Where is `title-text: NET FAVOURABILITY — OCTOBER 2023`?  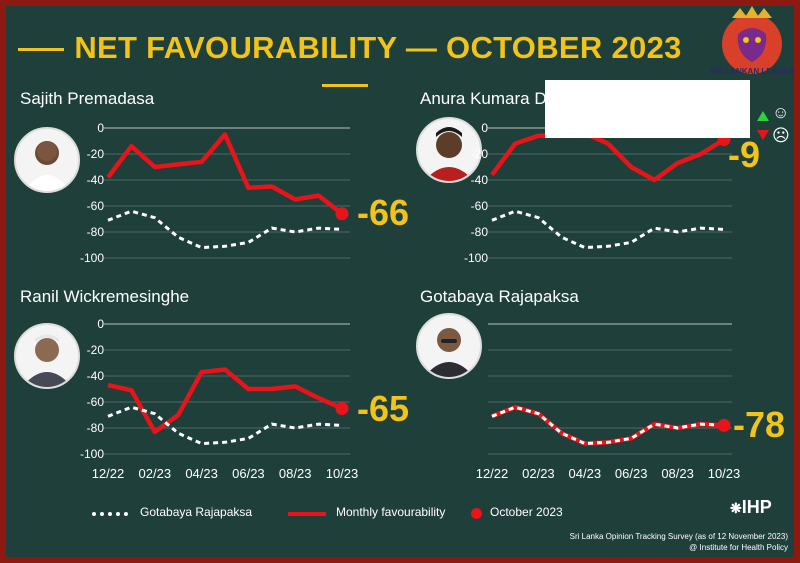 title-text: NET FAVOURABILITY — OCTOBER 2023 is located at coordinates (378, 47).